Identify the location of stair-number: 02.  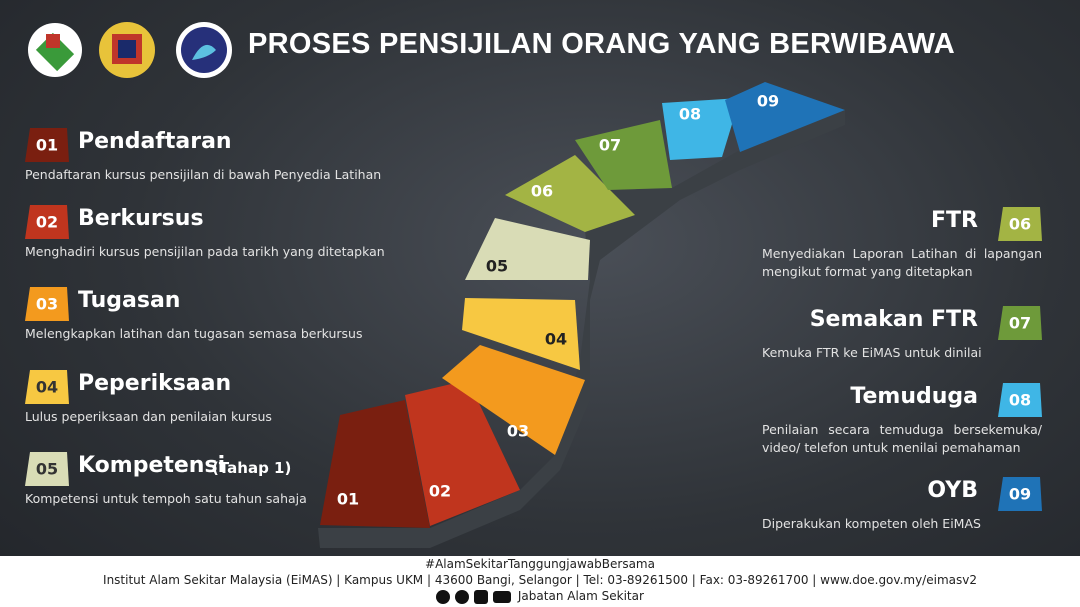
(440, 491).